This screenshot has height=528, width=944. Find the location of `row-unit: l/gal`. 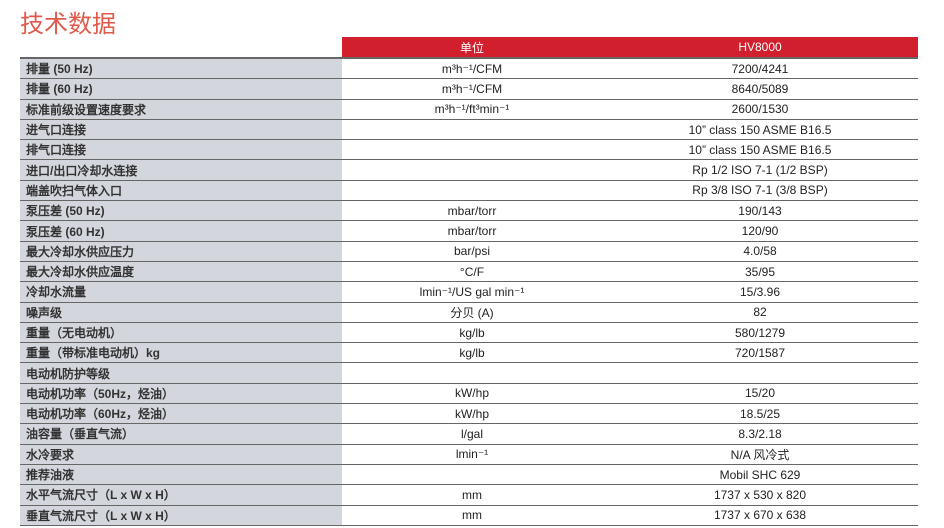

row-unit: l/gal is located at coordinates (472, 434).